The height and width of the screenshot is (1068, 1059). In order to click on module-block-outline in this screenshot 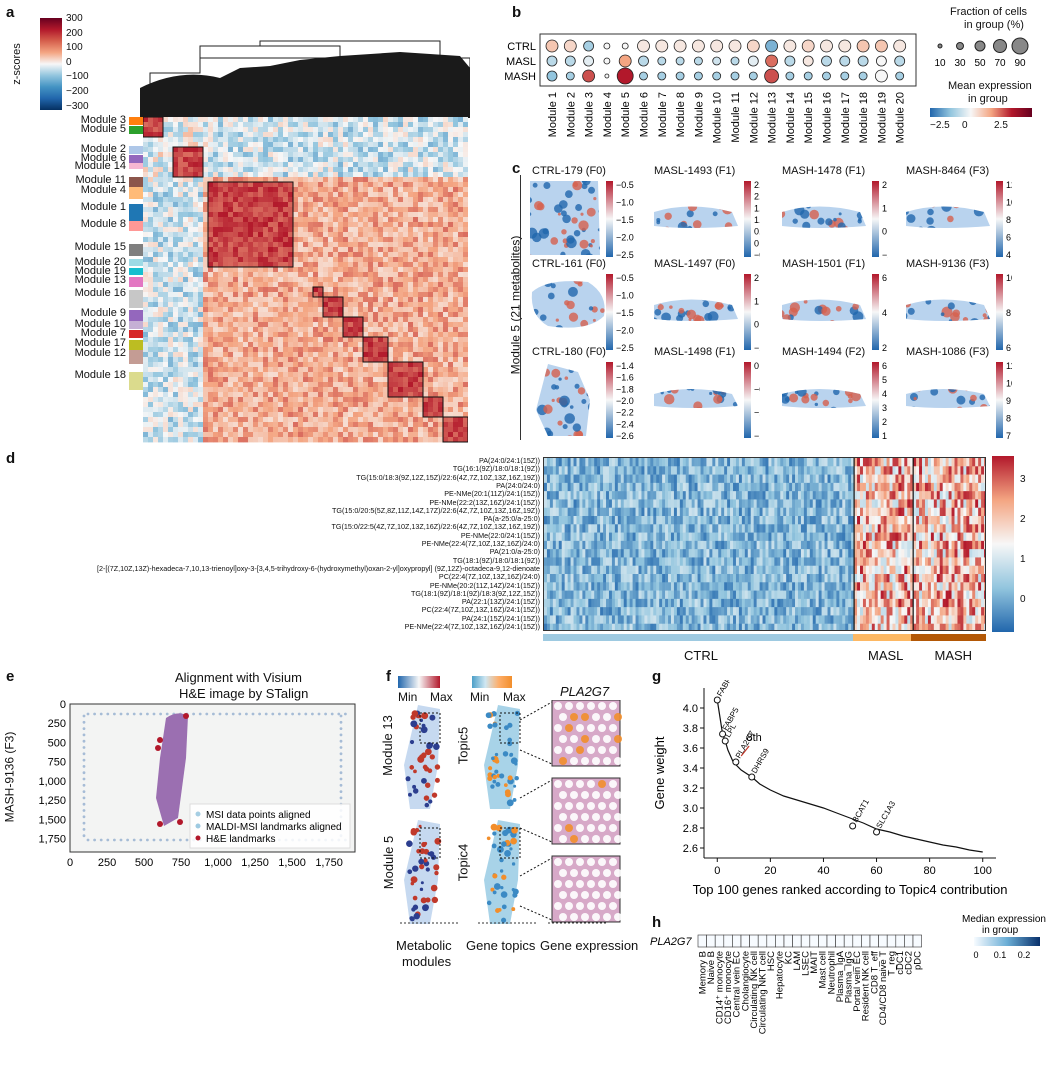, I will do `click(405, 379)`.